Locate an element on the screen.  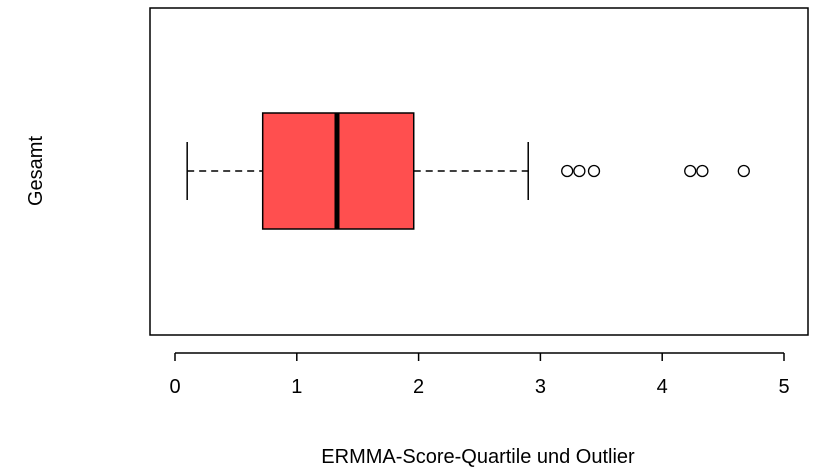
x-axis-title: ERMMA-Score-Quartile und Outlier is located at coordinates (478, 457).